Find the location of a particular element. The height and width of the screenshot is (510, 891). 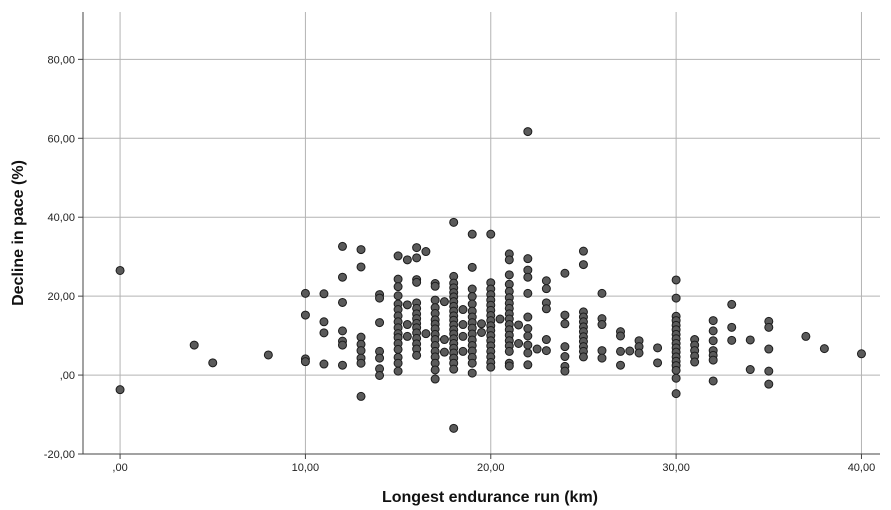

x-tick-label: 10,00 is located at coordinates (306, 468).